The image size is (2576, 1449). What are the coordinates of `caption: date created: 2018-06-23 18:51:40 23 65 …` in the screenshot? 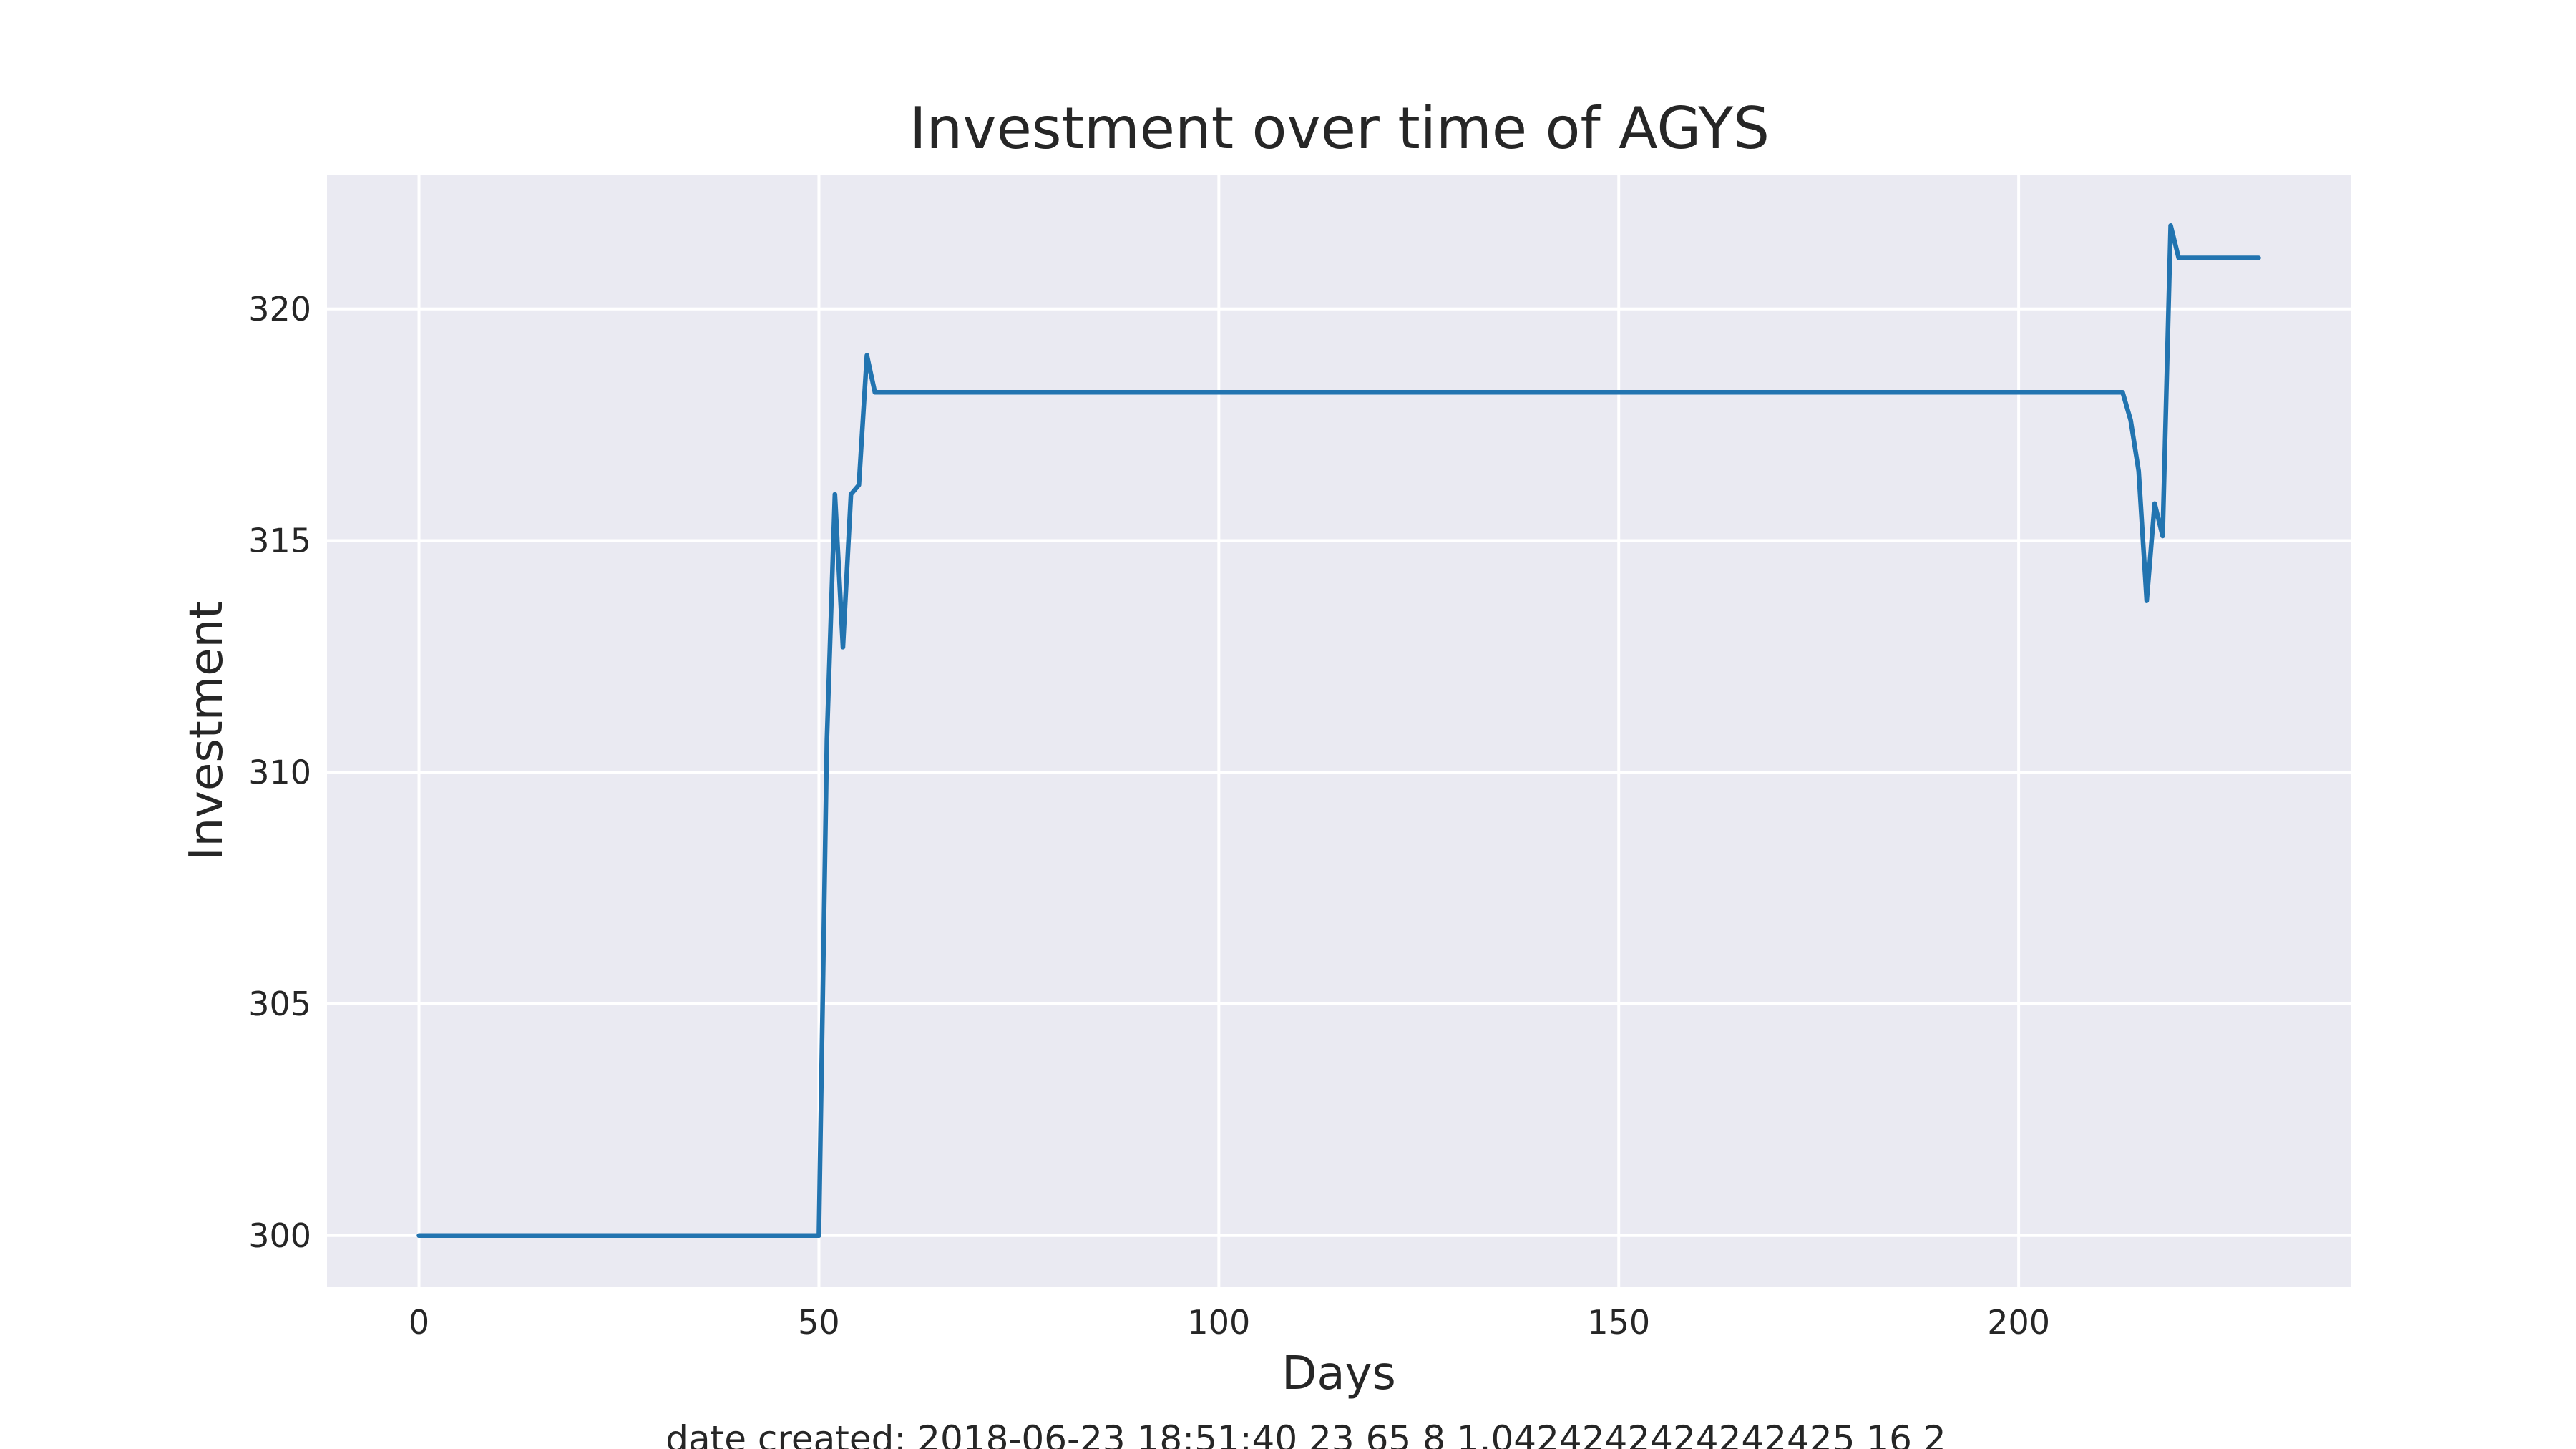 It's located at (1305, 1433).